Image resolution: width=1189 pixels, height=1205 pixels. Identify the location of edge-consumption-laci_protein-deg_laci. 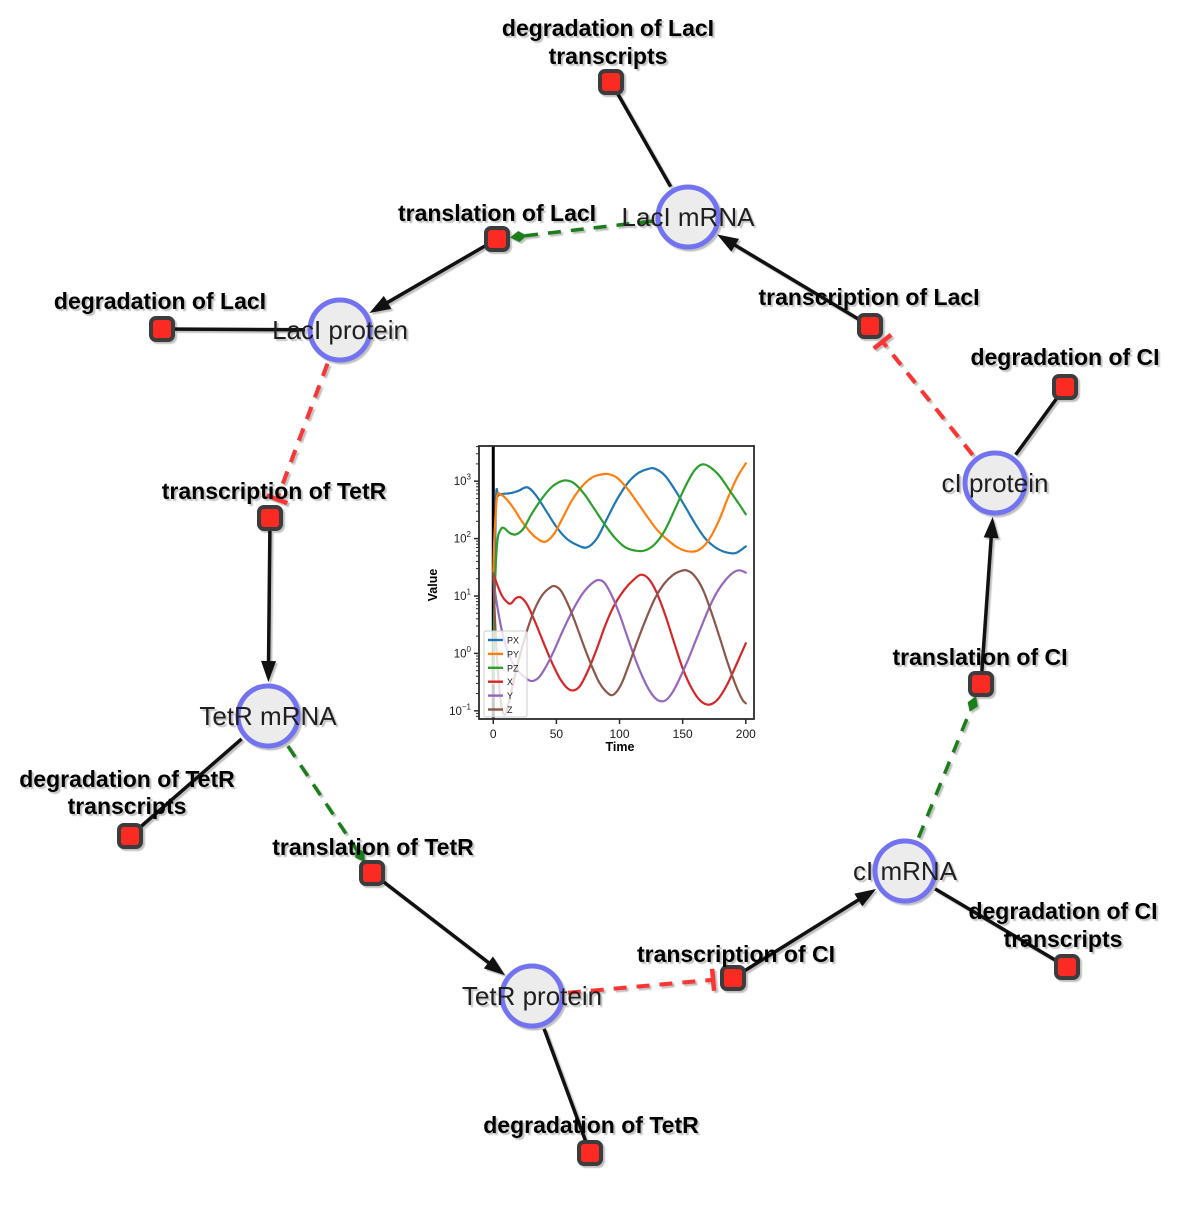
(233, 329).